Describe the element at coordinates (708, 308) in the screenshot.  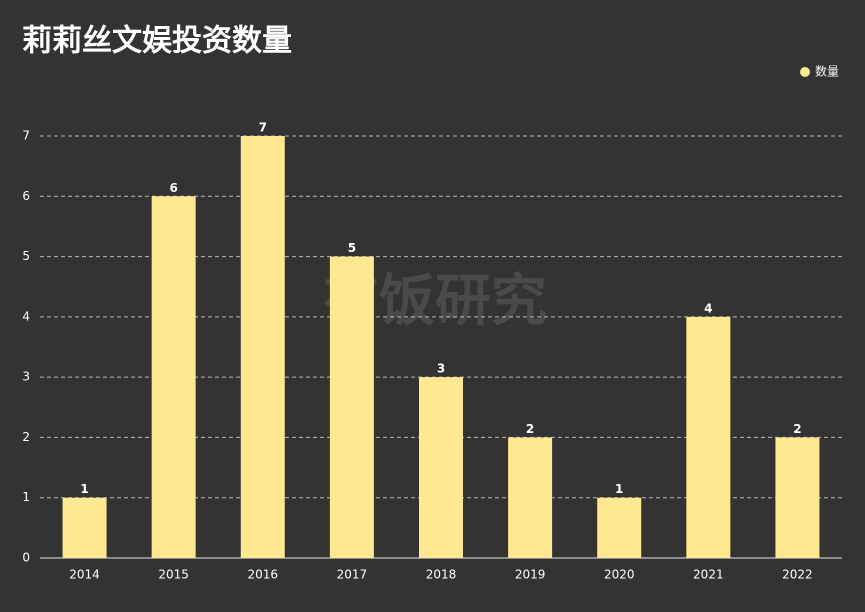
I see `value-label: 4` at that location.